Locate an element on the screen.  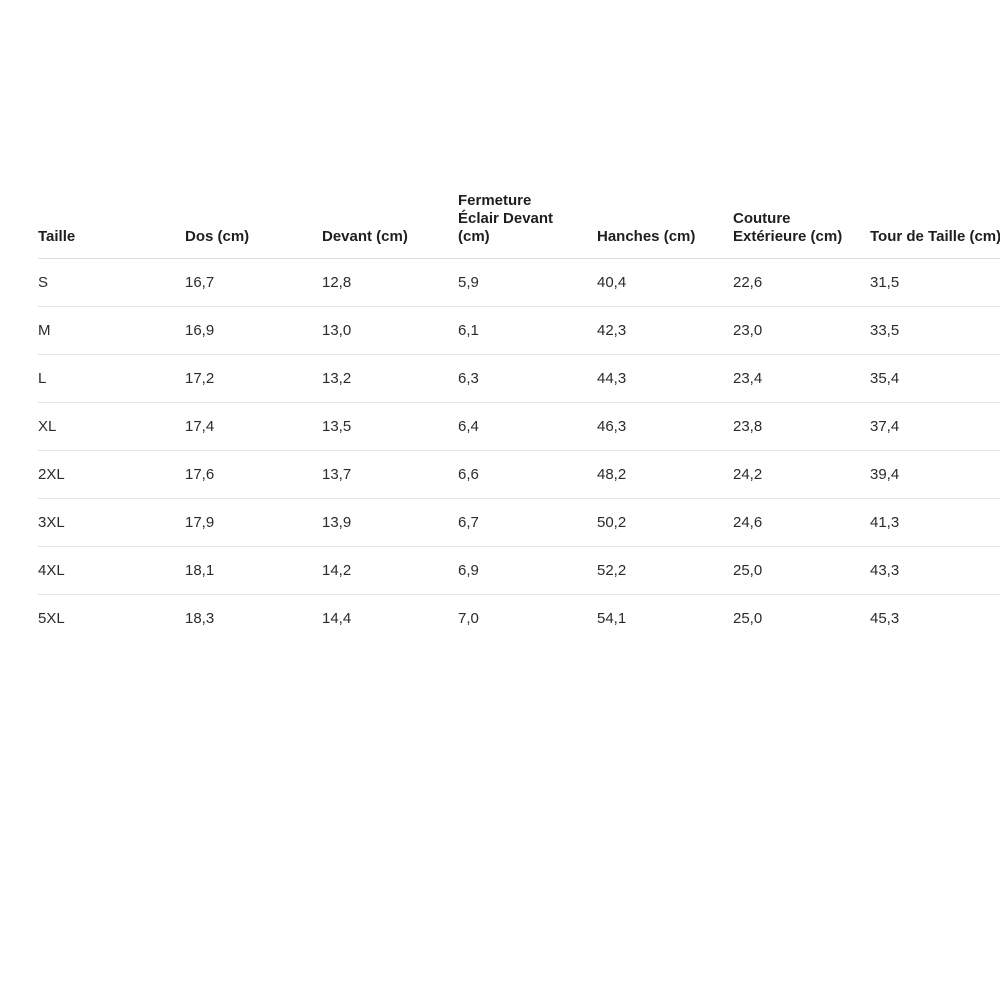
measurement-value: 6,6 is located at coordinates (527, 474).